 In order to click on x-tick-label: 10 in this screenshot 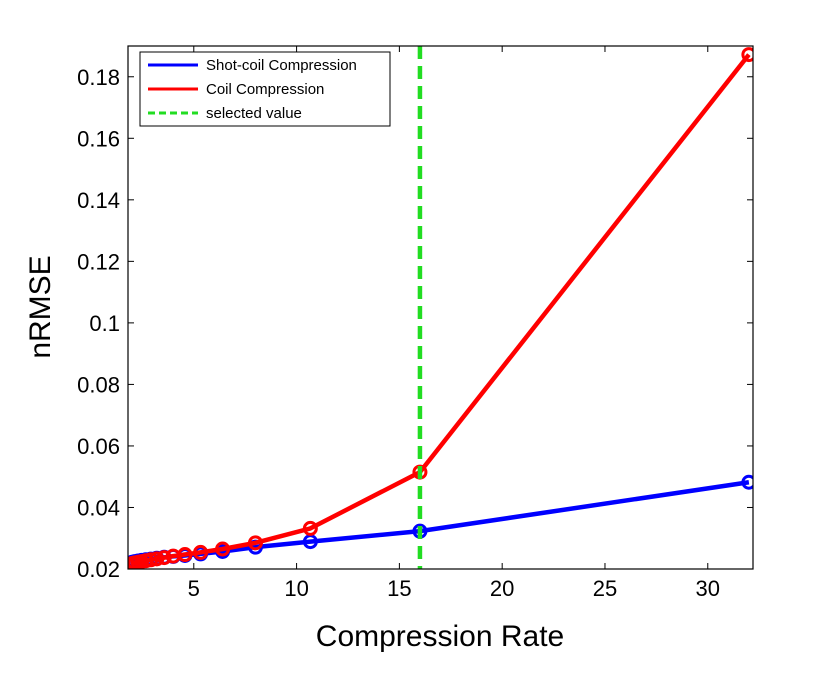, I will do `click(296, 588)`.